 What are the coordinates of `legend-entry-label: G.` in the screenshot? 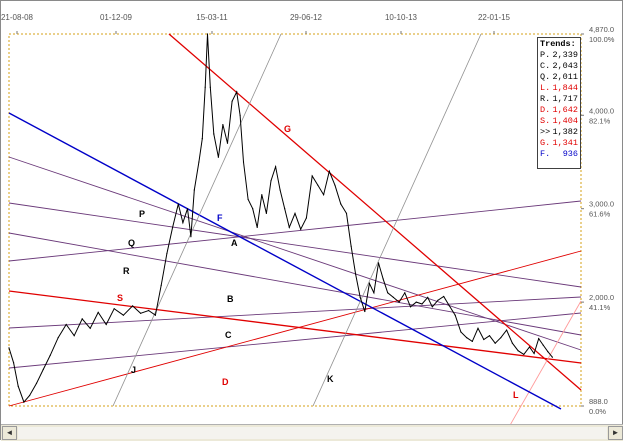 It's located at (545, 143).